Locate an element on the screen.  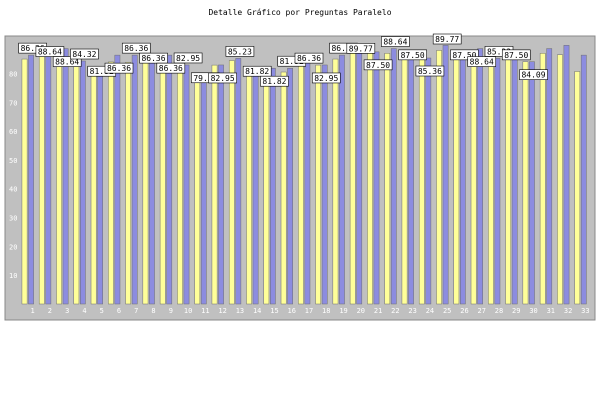
x-tick-label: 16 is located at coordinates (292, 311).